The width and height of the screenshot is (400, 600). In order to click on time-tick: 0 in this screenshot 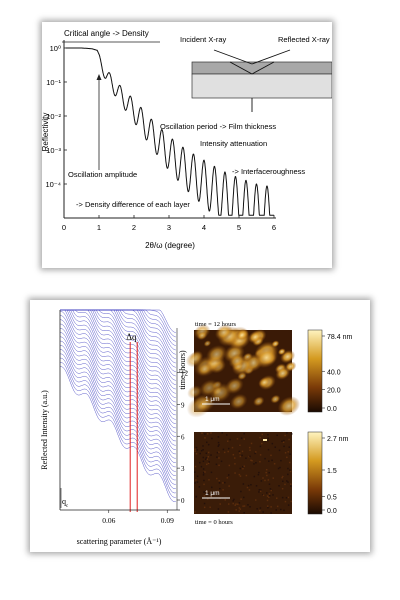, I will do `click(183, 501)`.